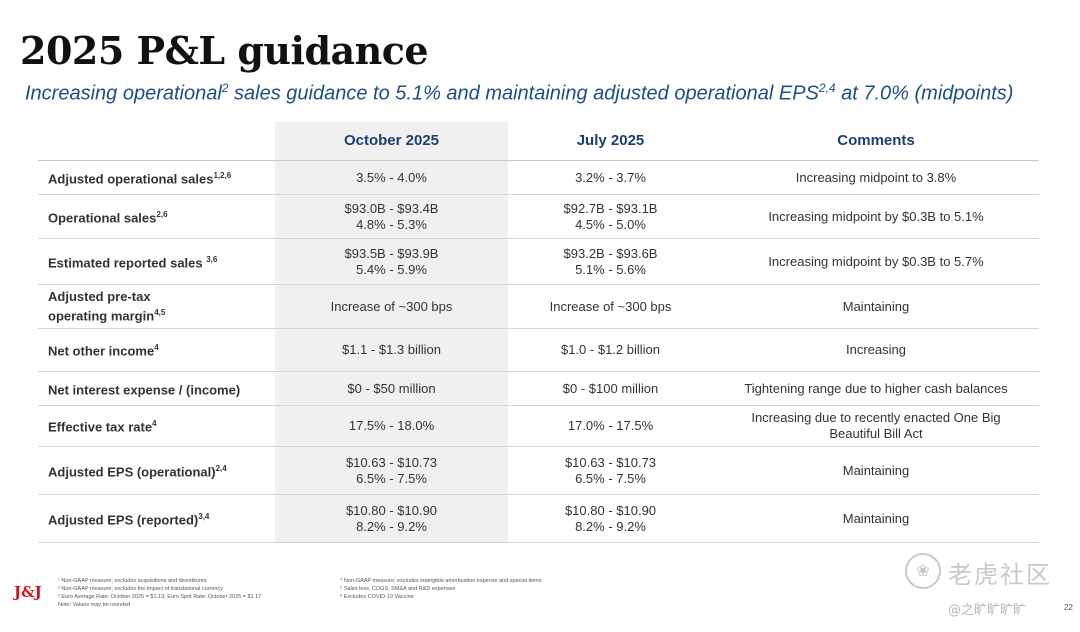 This screenshot has height=632, width=1080. What do you see at coordinates (876, 349) in the screenshot?
I see `comment: Increasing` at bounding box center [876, 349].